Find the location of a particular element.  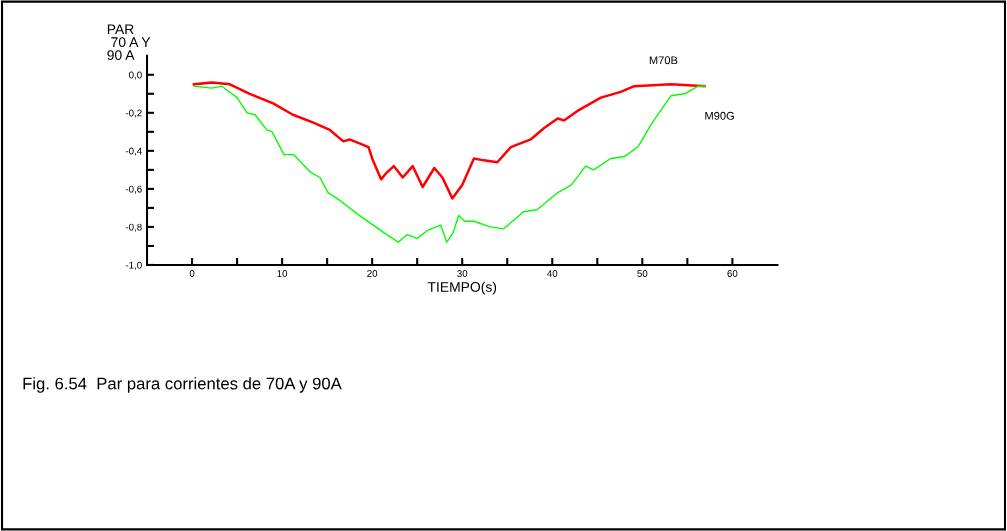

series-label: M70B is located at coordinates (663, 60).